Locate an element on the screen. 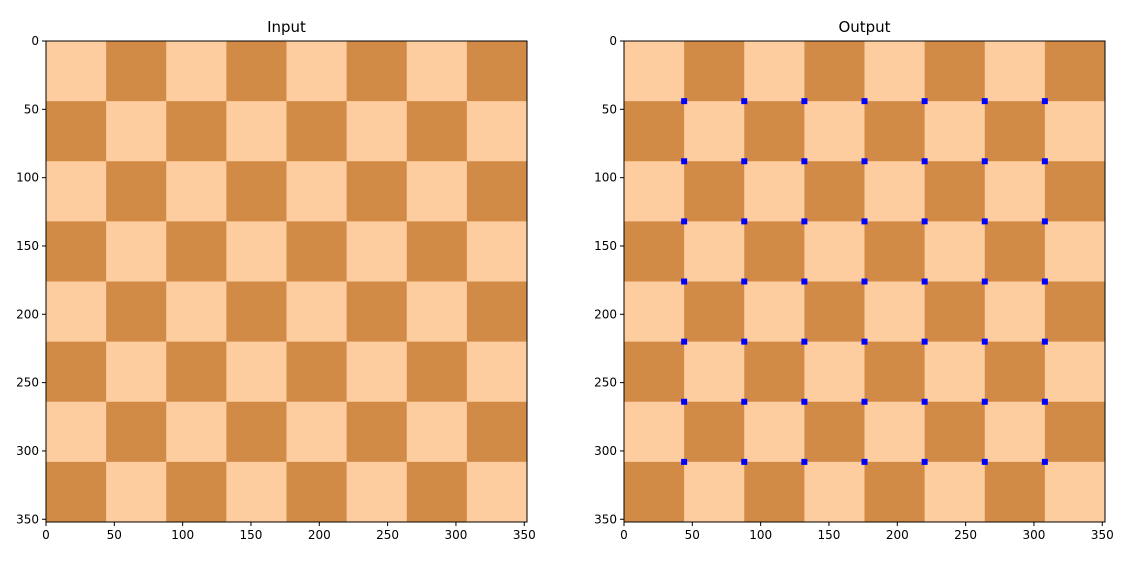 This screenshot has height=566, width=1135. y-tick-label: 50 is located at coordinates (609, 109).